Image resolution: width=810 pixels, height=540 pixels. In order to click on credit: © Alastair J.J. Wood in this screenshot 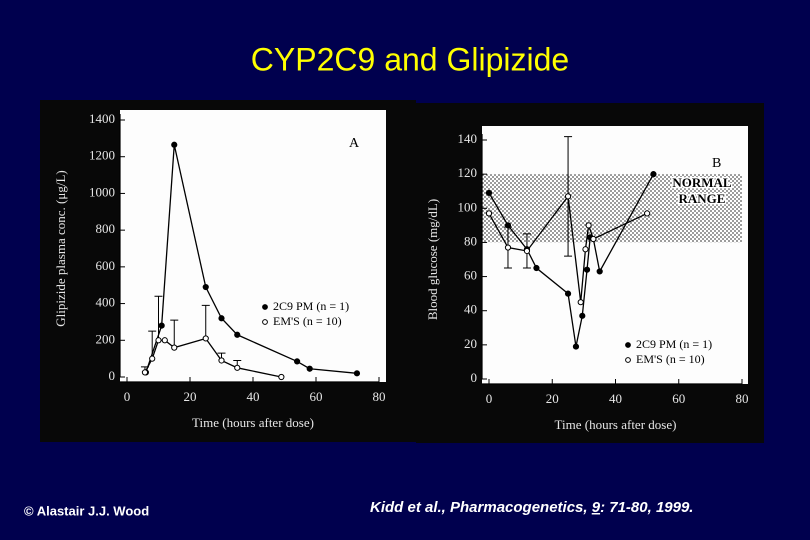, I will do `click(86, 510)`.